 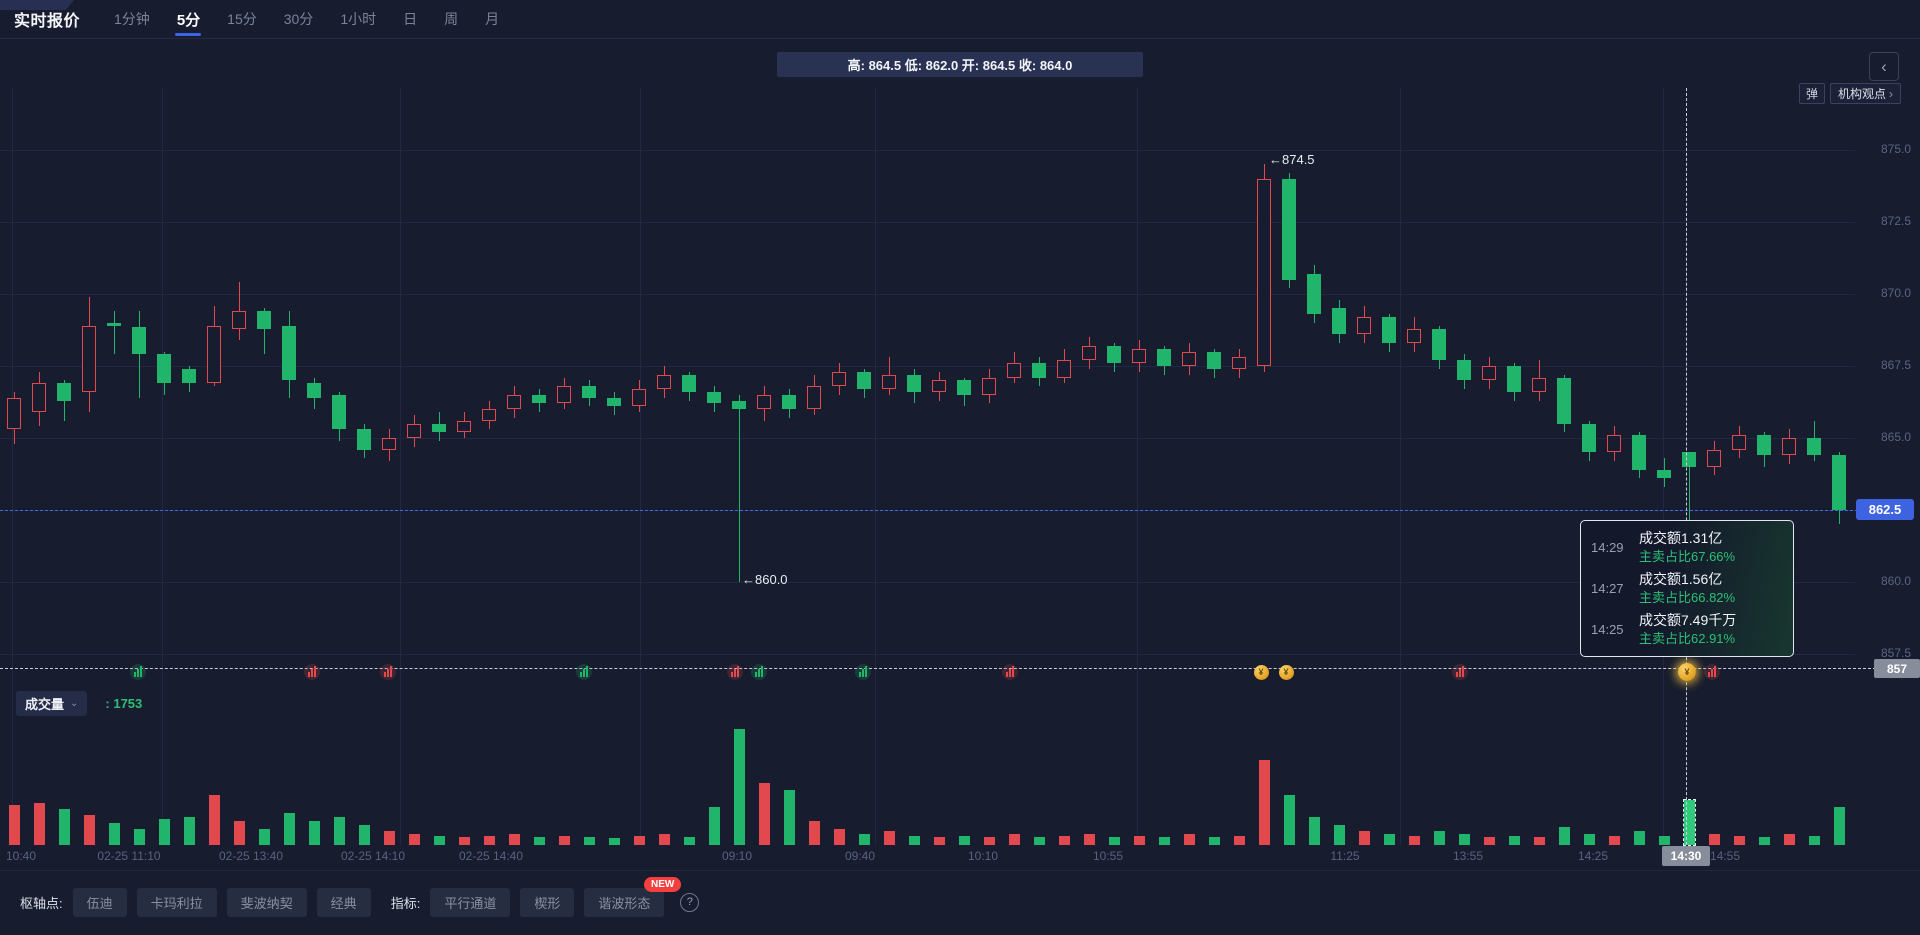 What do you see at coordinates (188, 19) in the screenshot?
I see `tab-5min: 5分` at bounding box center [188, 19].